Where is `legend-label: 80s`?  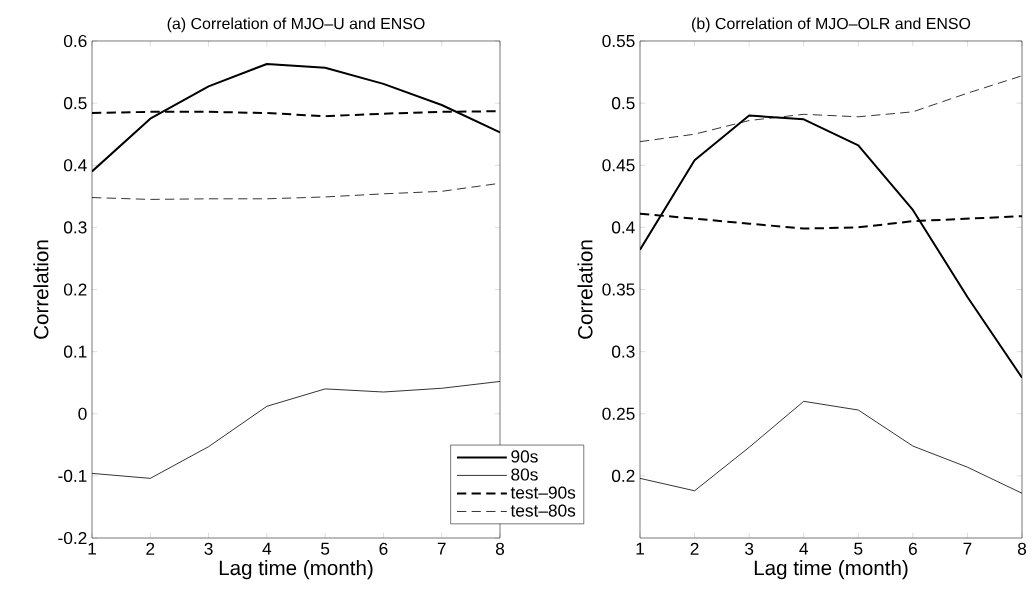
legend-label: 80s is located at coordinates (524, 474).